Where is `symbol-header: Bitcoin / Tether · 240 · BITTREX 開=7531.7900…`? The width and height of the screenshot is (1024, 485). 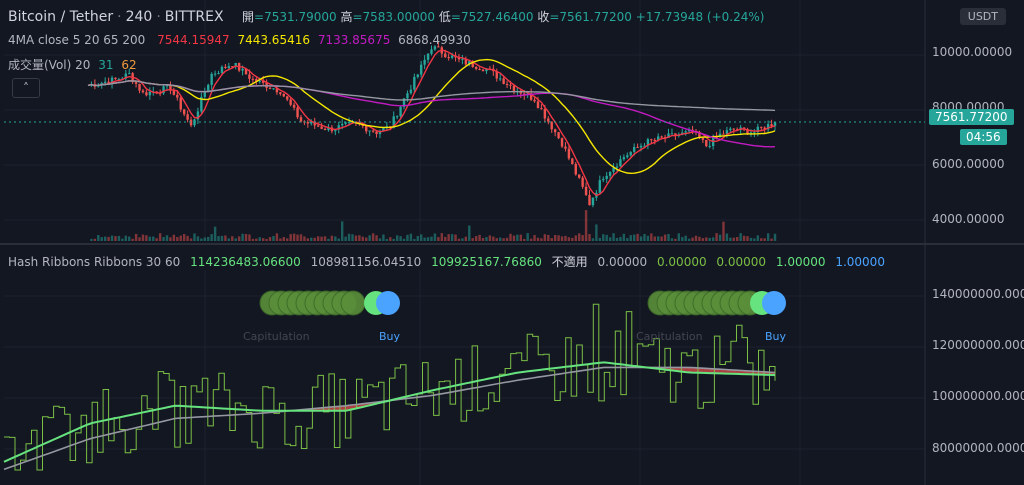
symbol-header: Bitcoin / Tether · 240 · BITTREX 開=7531.7900… is located at coordinates (386, 17).